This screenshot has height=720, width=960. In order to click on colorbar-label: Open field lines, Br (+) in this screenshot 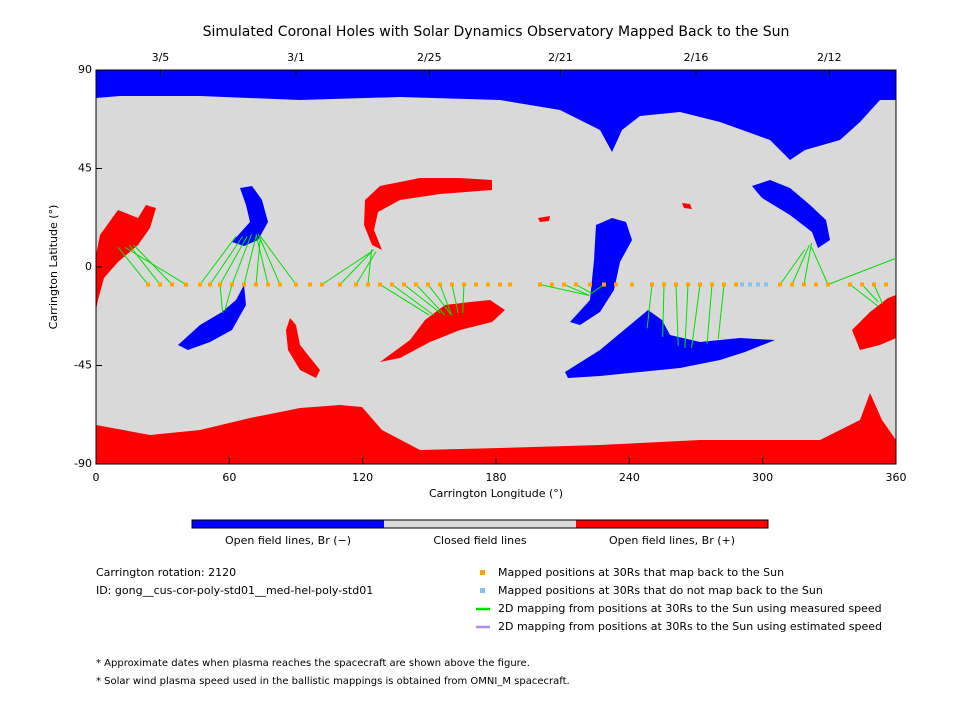, I will do `click(672, 540)`.